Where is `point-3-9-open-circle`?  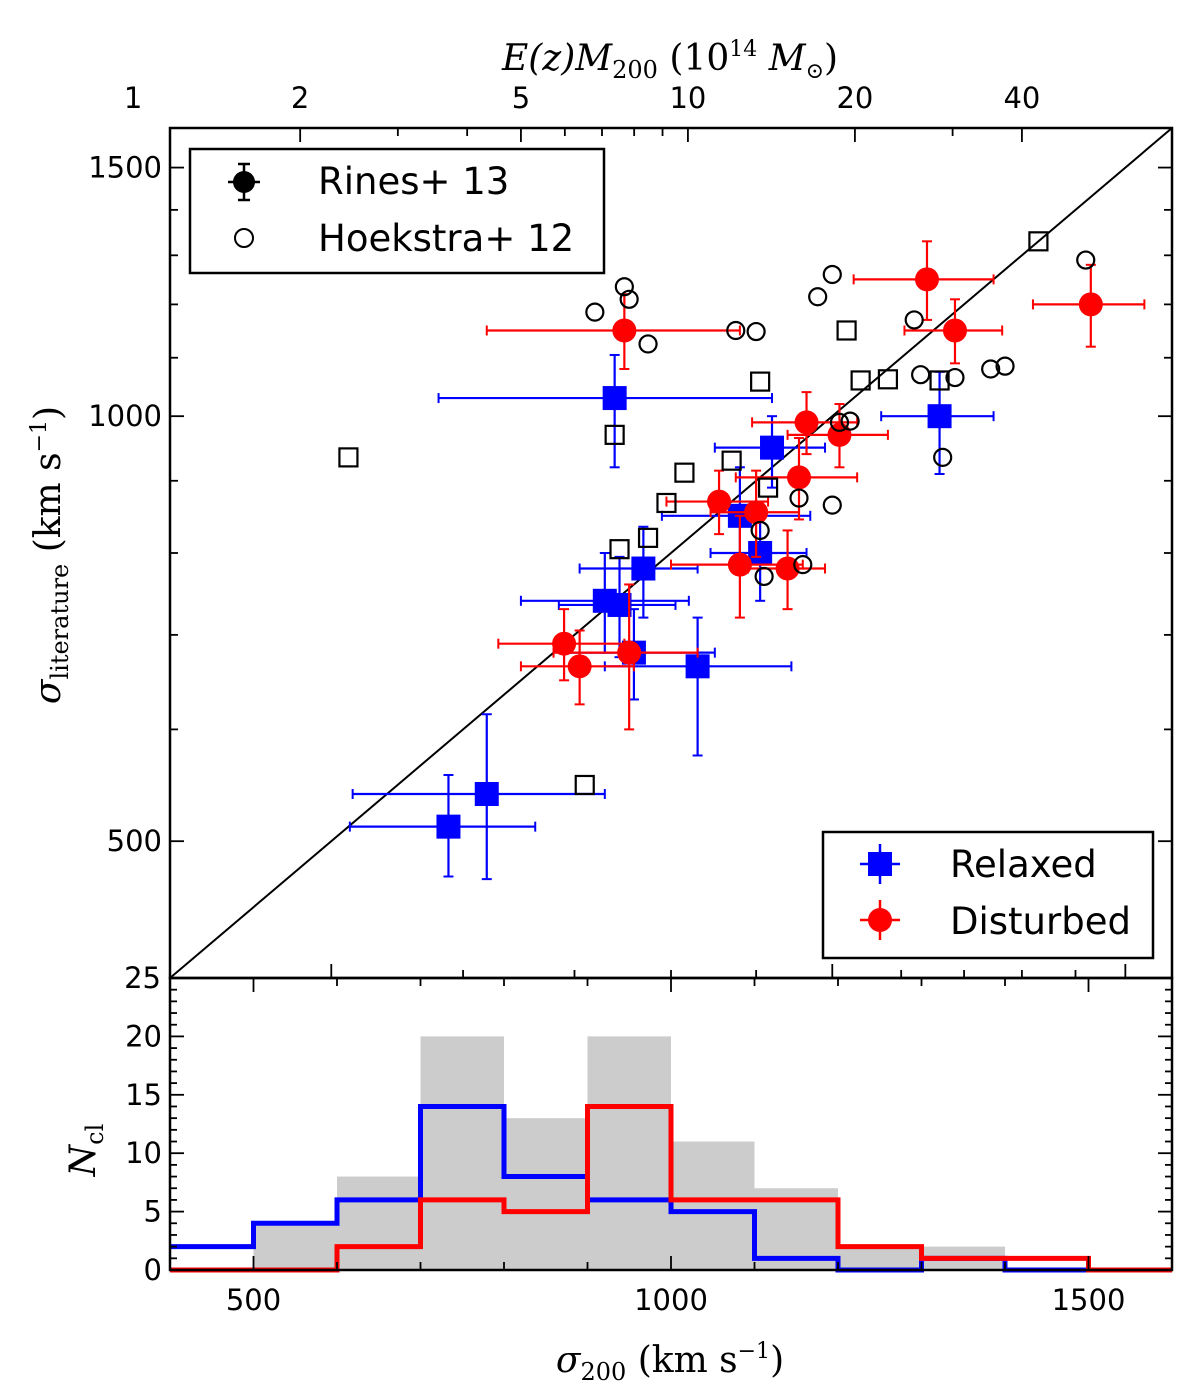
point-3-9-open-circle is located at coordinates (803, 565).